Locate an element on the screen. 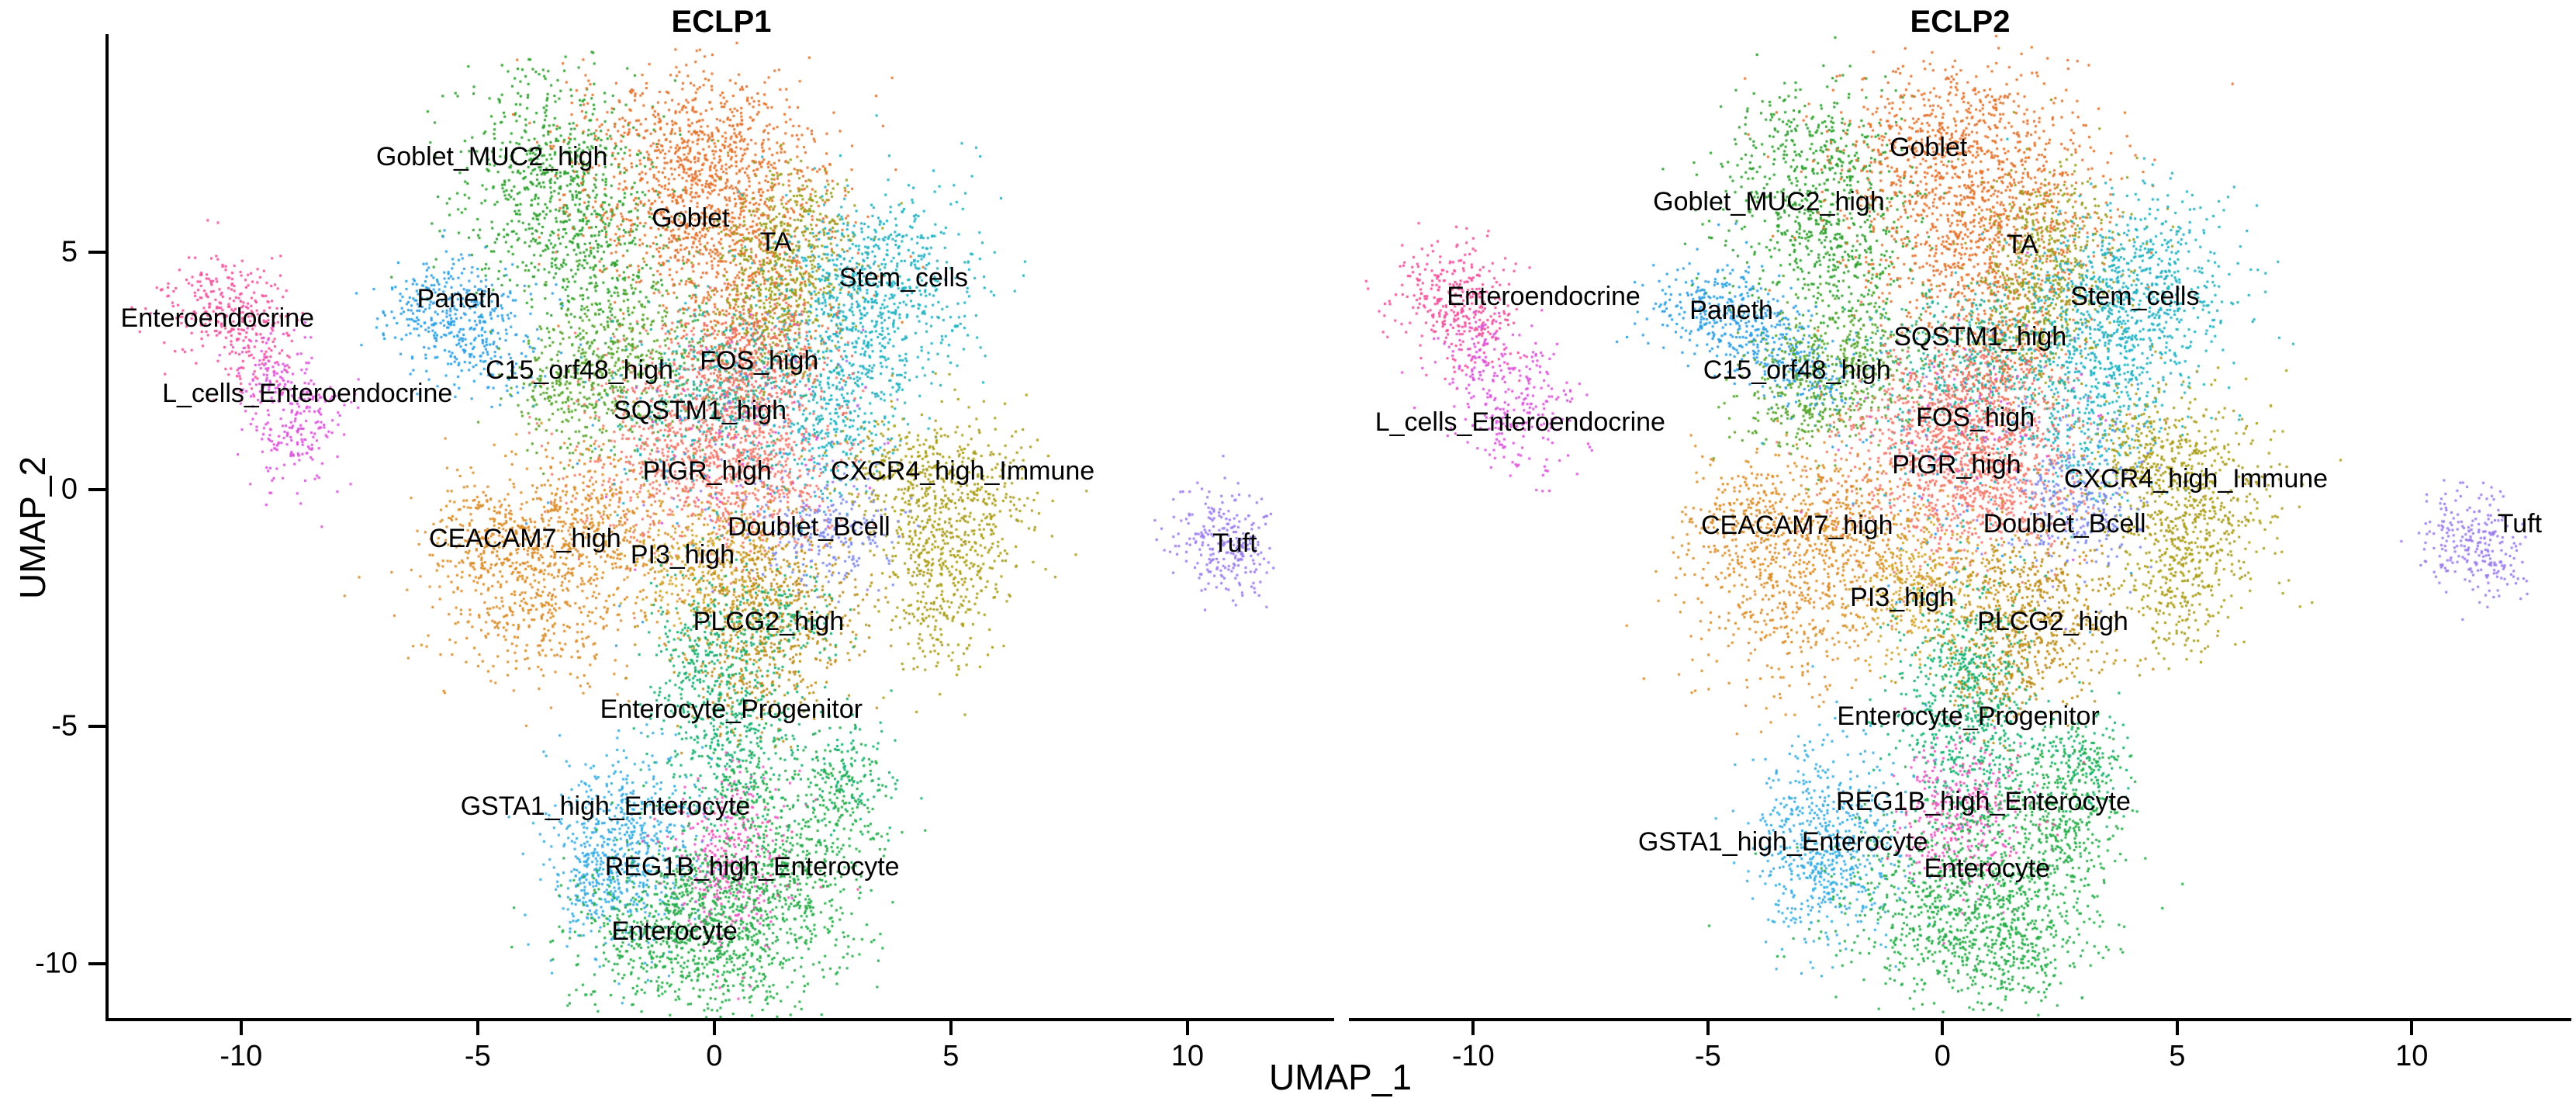 Image resolution: width=2576 pixels, height=1105 pixels. y-axis-line is located at coordinates (107, 527).